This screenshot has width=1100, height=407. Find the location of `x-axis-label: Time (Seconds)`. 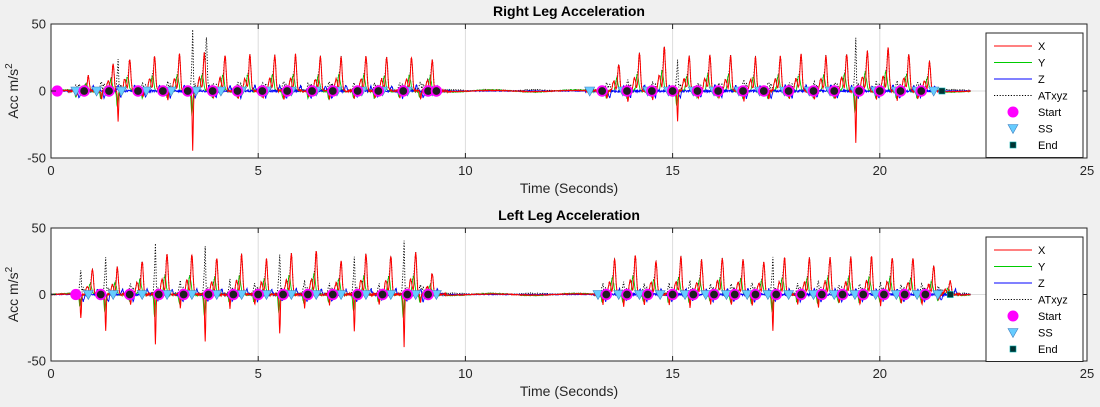

x-axis-label: Time (Seconds) is located at coordinates (569, 391).